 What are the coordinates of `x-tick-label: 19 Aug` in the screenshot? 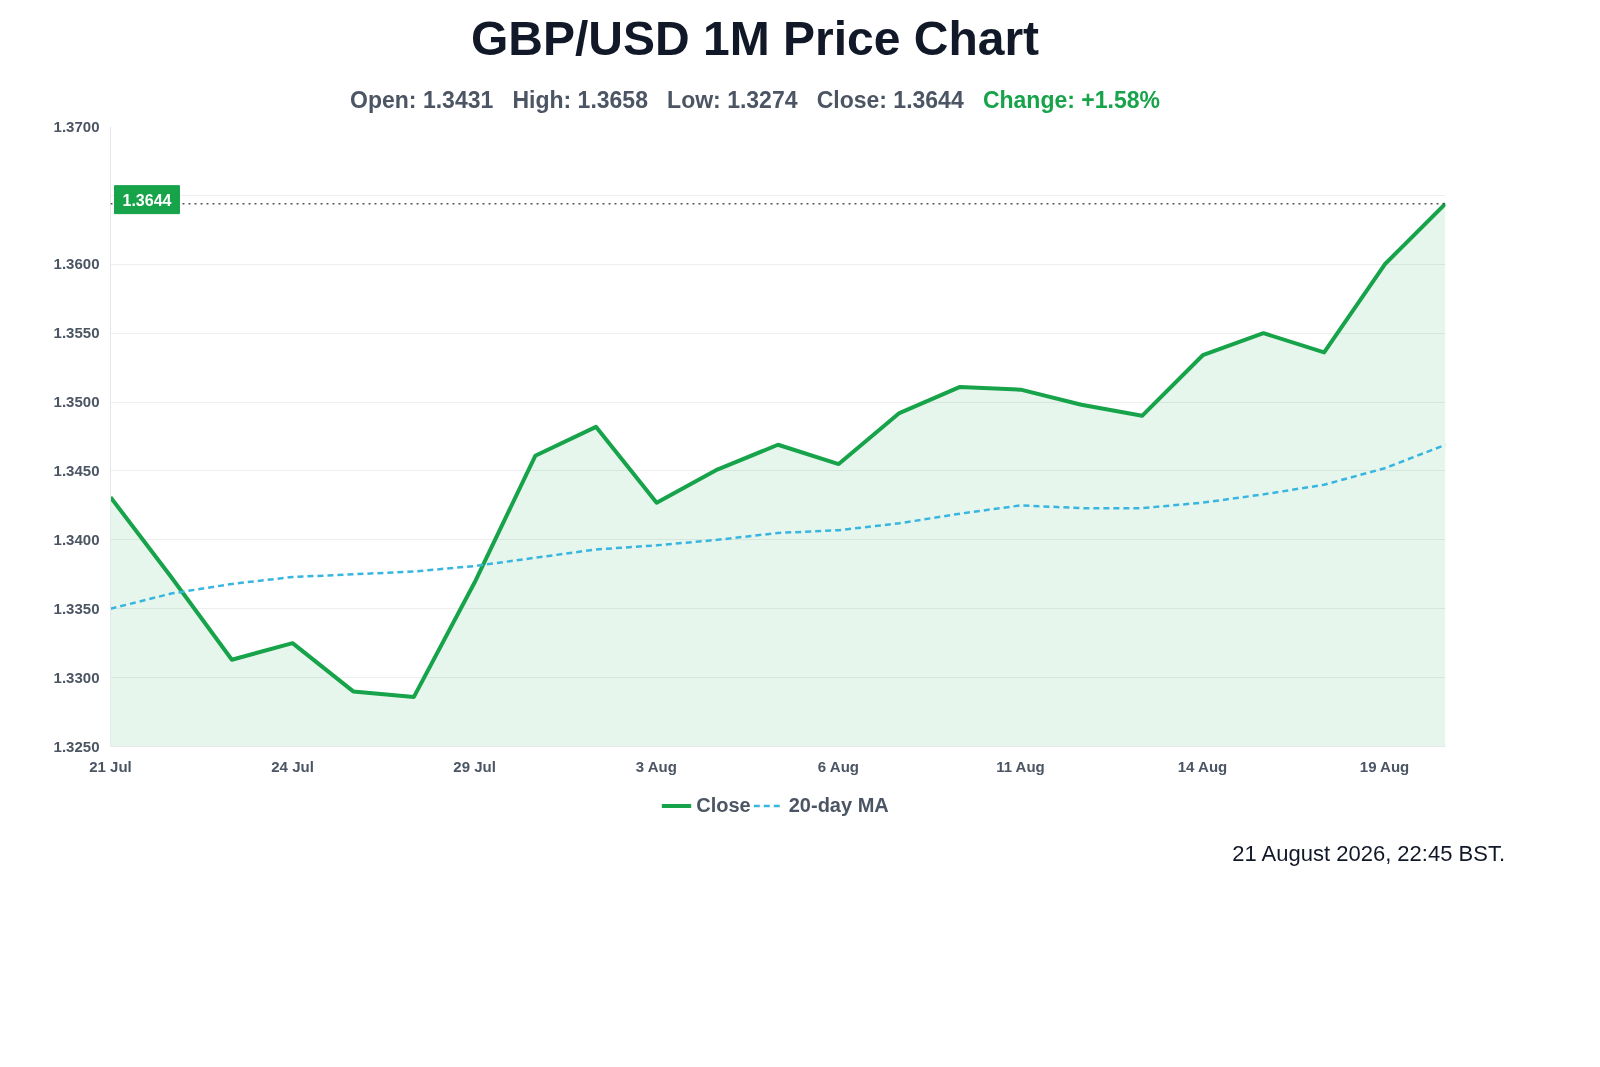 It's located at (1384, 766).